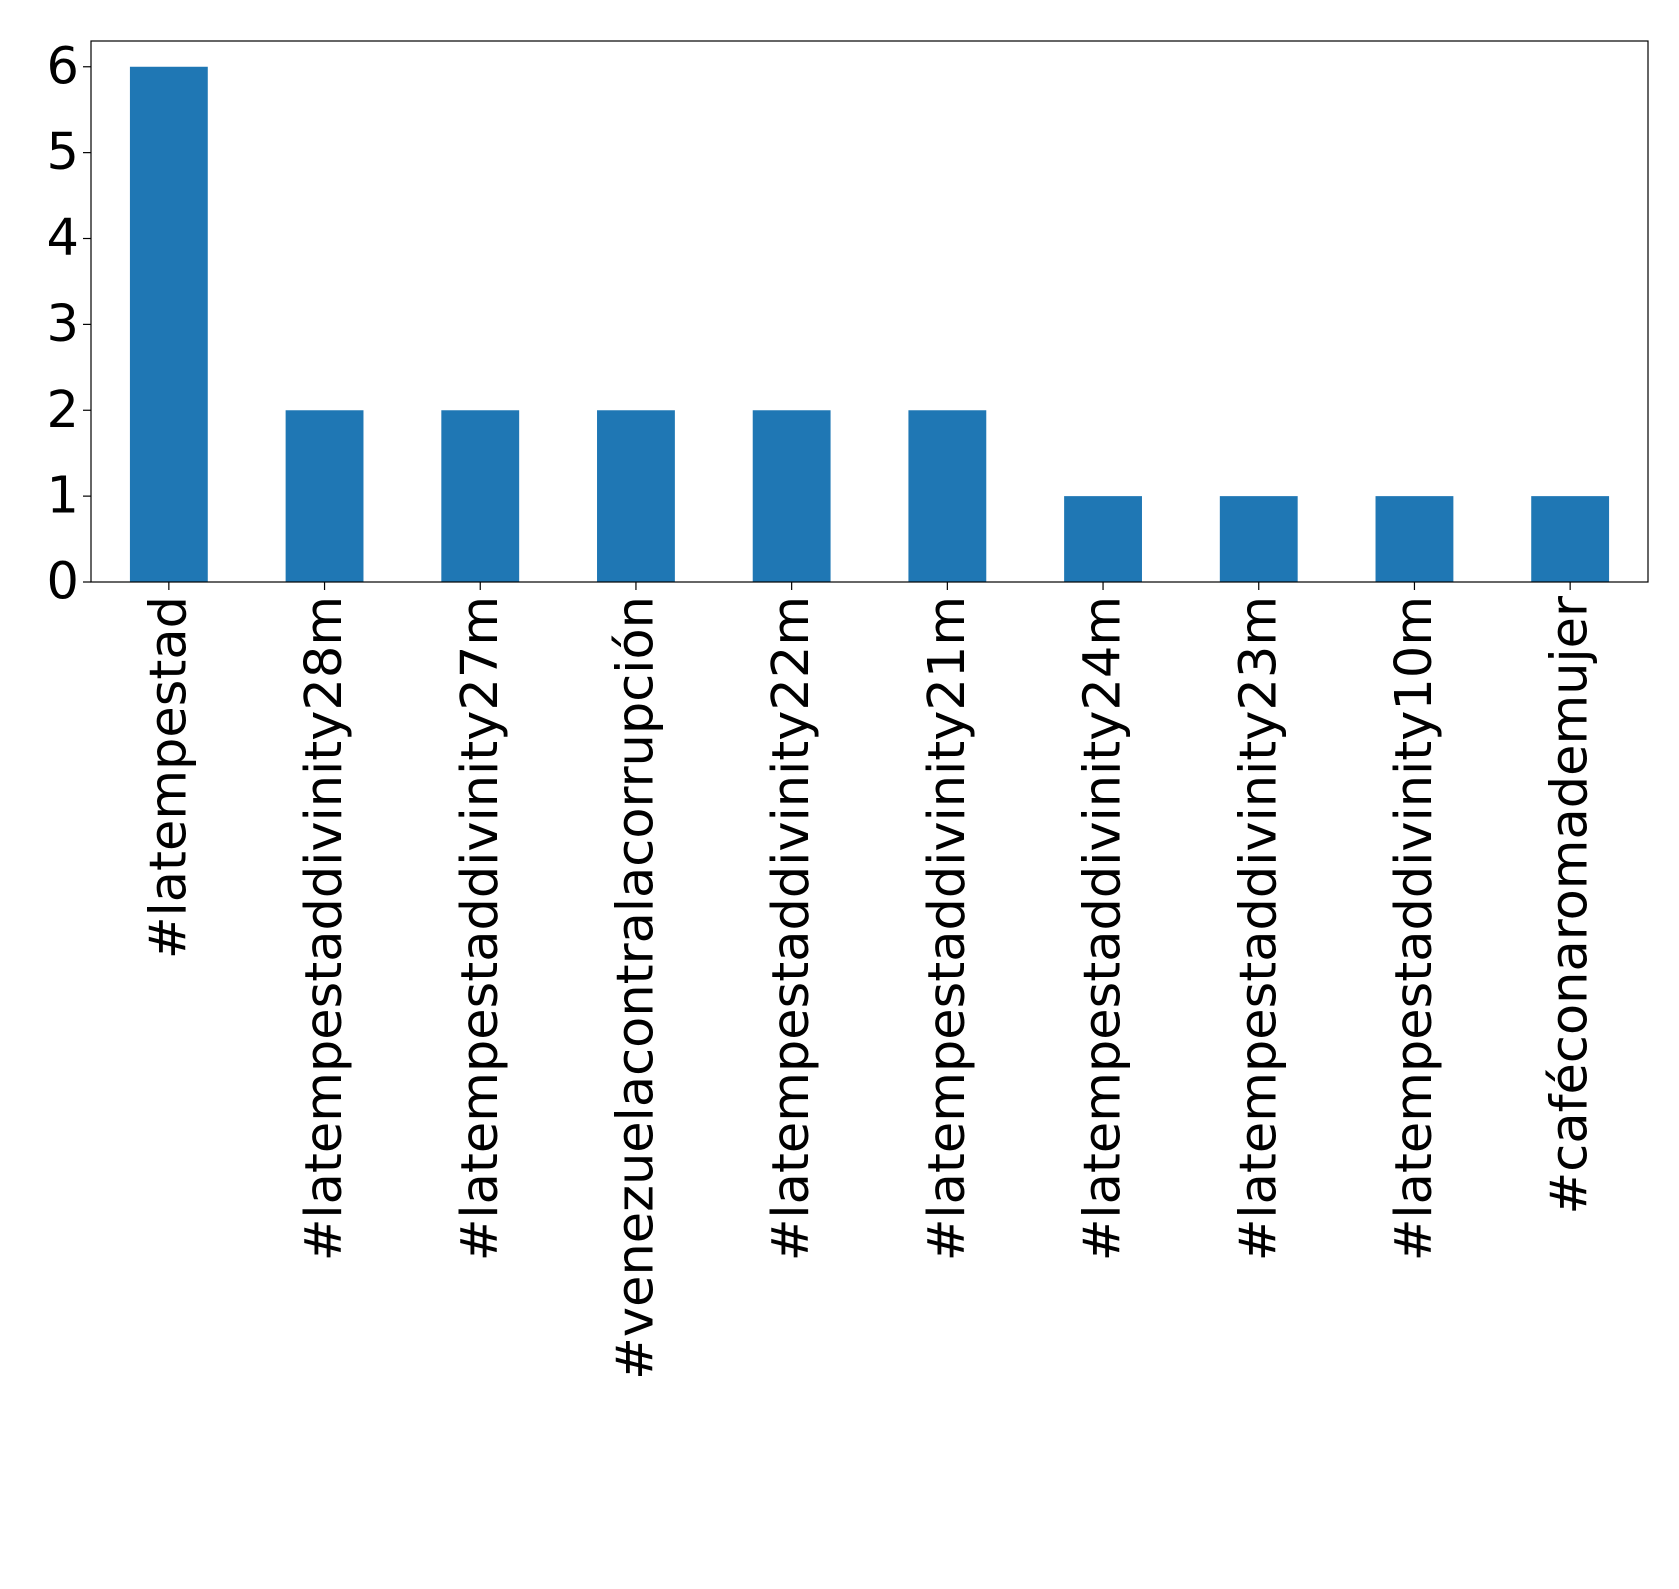 Image resolution: width=1679 pixels, height=1589 pixels. I want to click on x-tick-label: #latempestaddivinity10m, so click(1414, 928).